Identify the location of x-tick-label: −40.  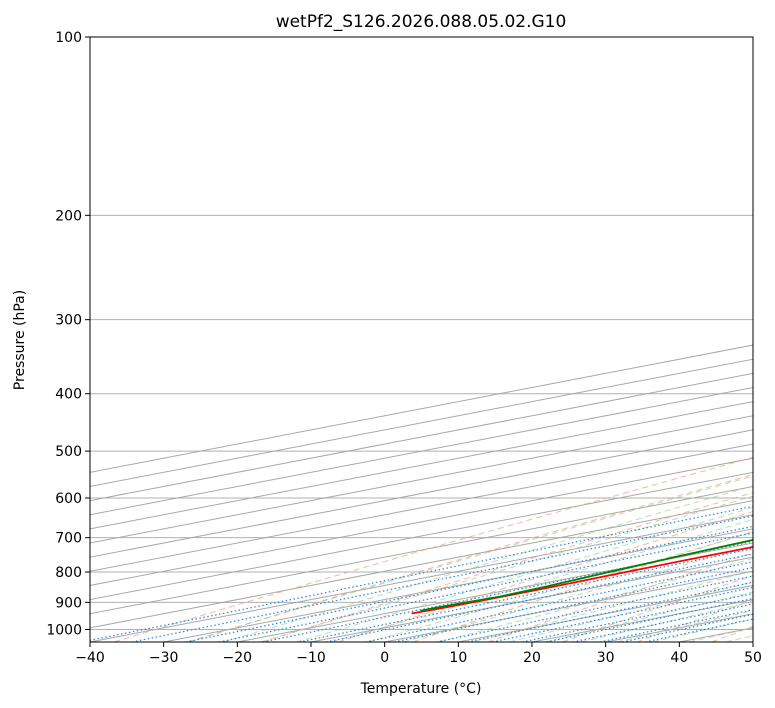
(90, 658).